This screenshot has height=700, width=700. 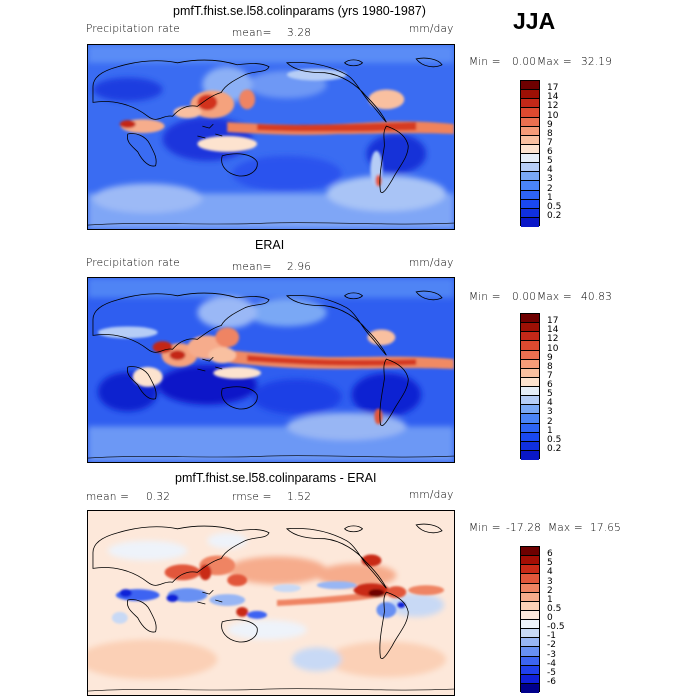 What do you see at coordinates (431, 495) in the screenshot?
I see `panel3-units: mm/day` at bounding box center [431, 495].